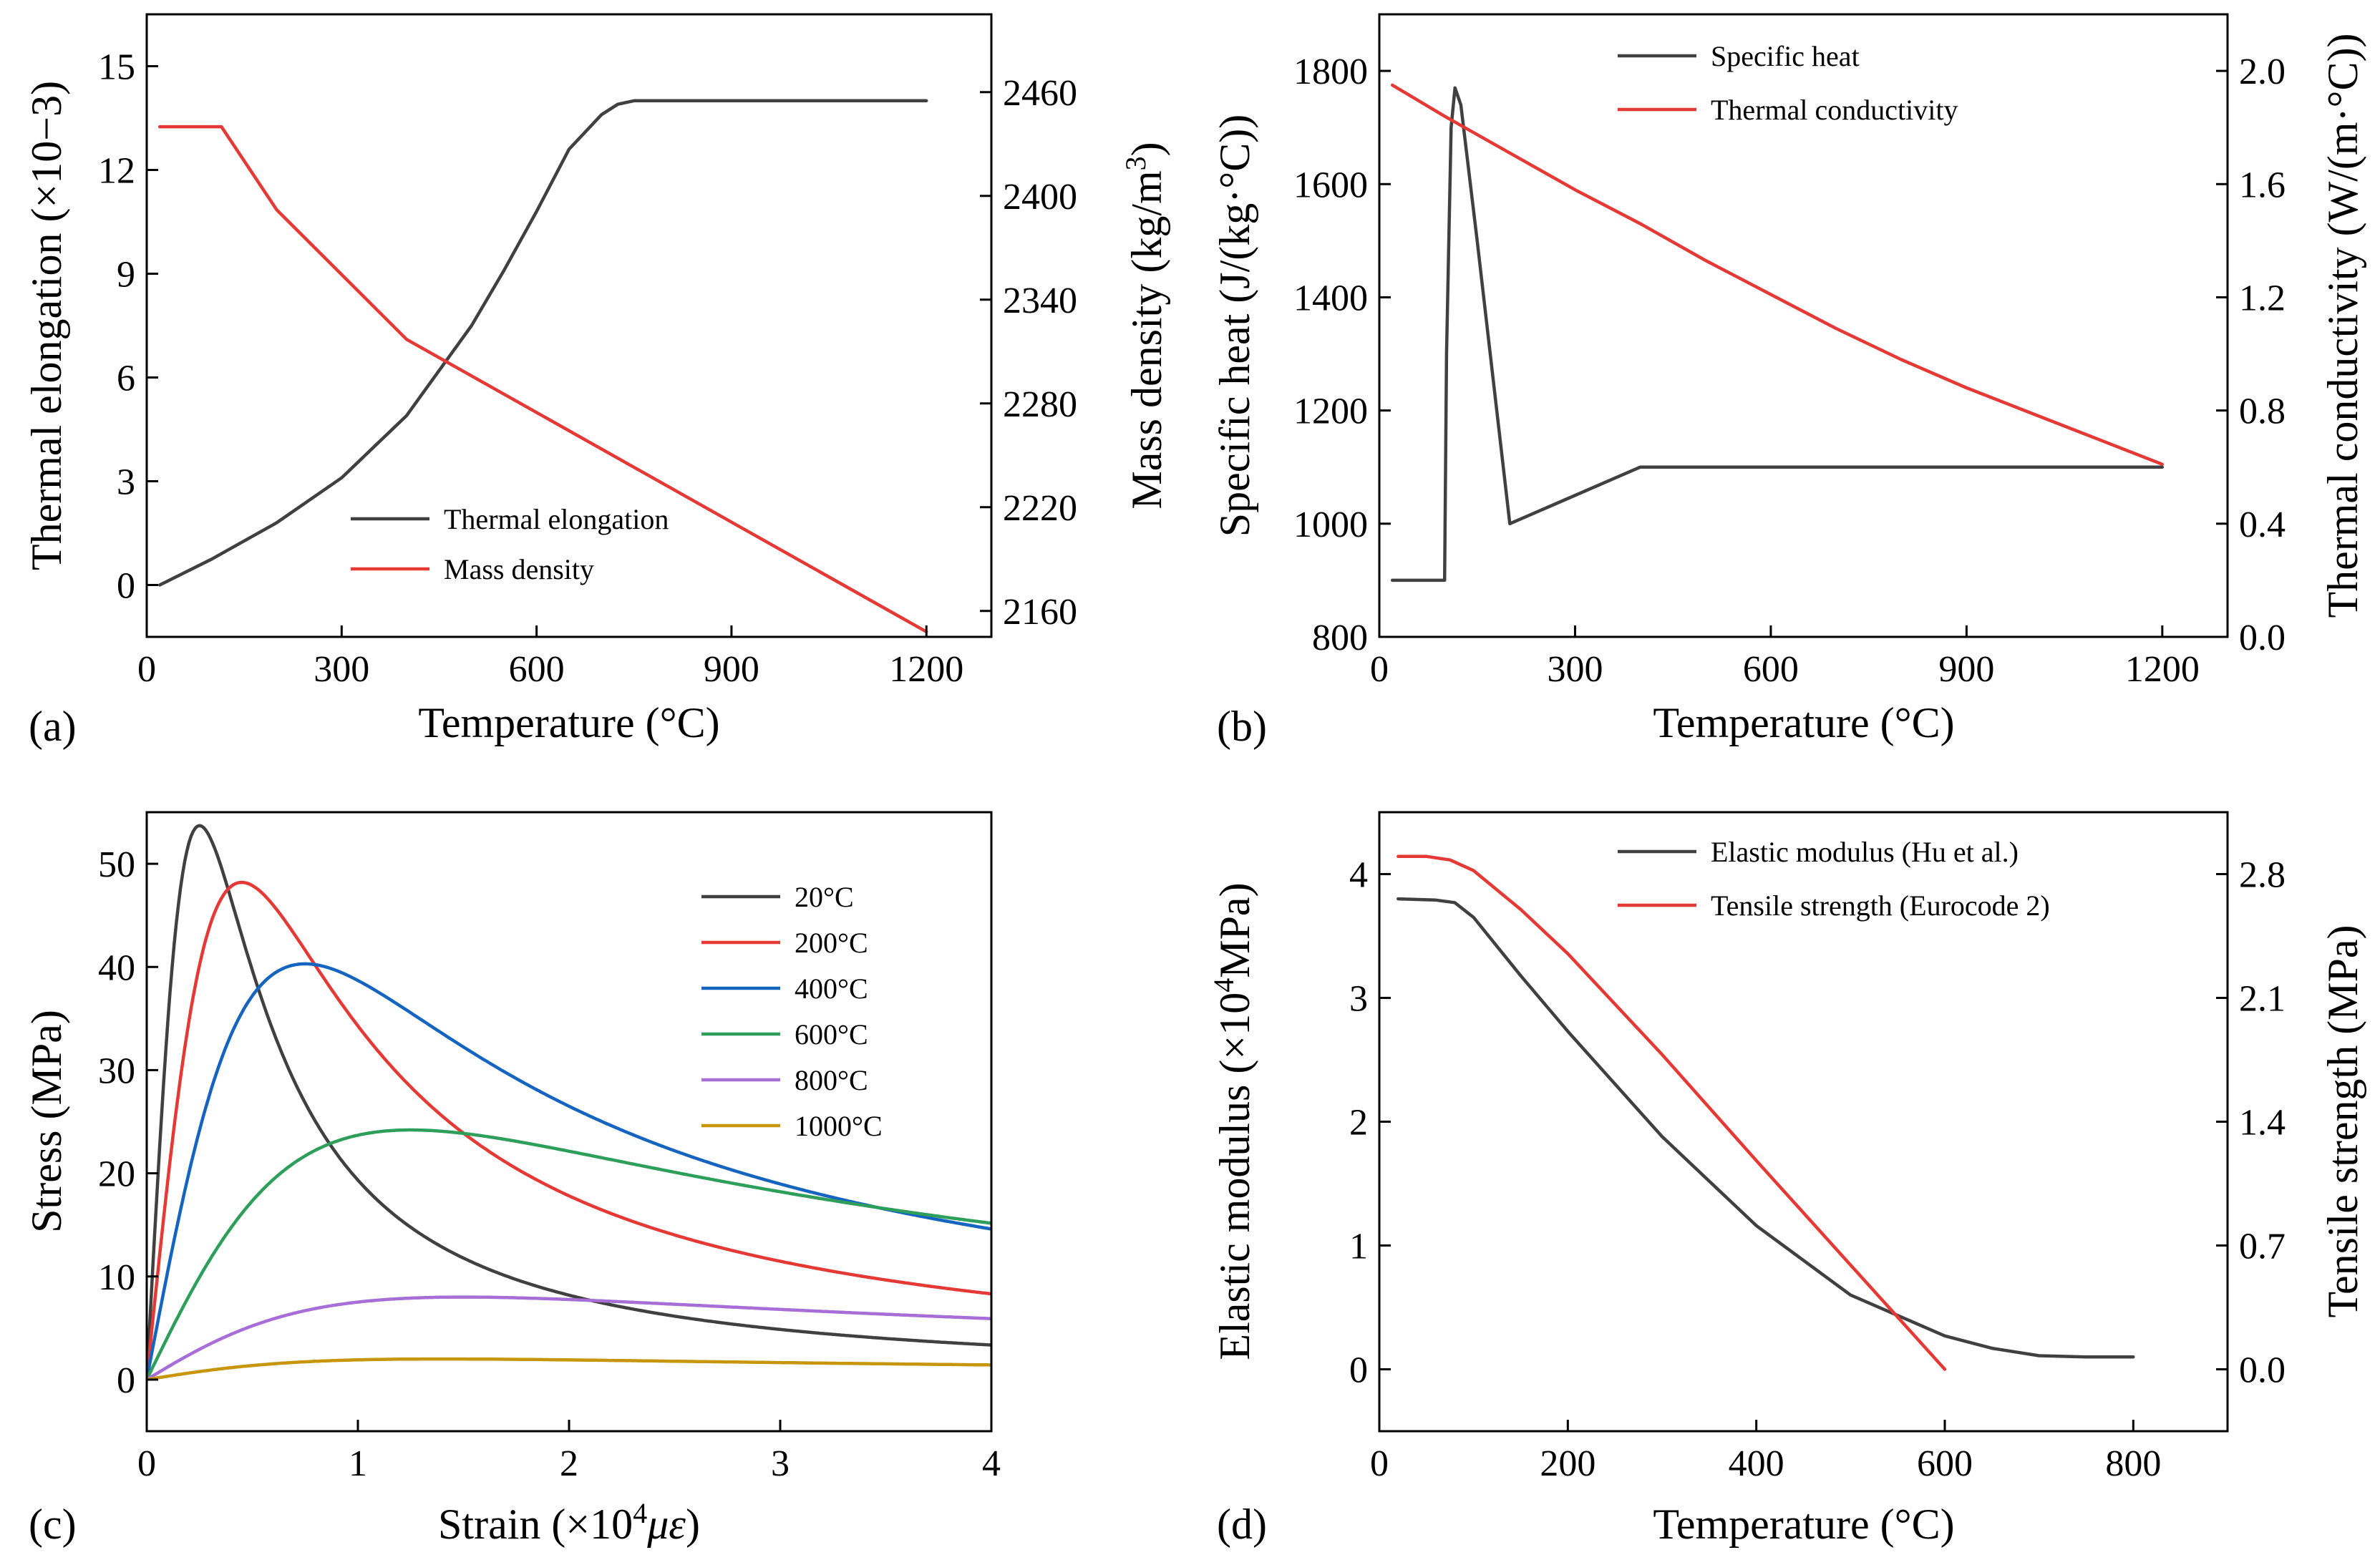 This screenshot has height=1560, width=2380. Describe the element at coordinates (1040, 508) in the screenshot. I see `panel-a-y2tick-label-1: 2220` at that location.